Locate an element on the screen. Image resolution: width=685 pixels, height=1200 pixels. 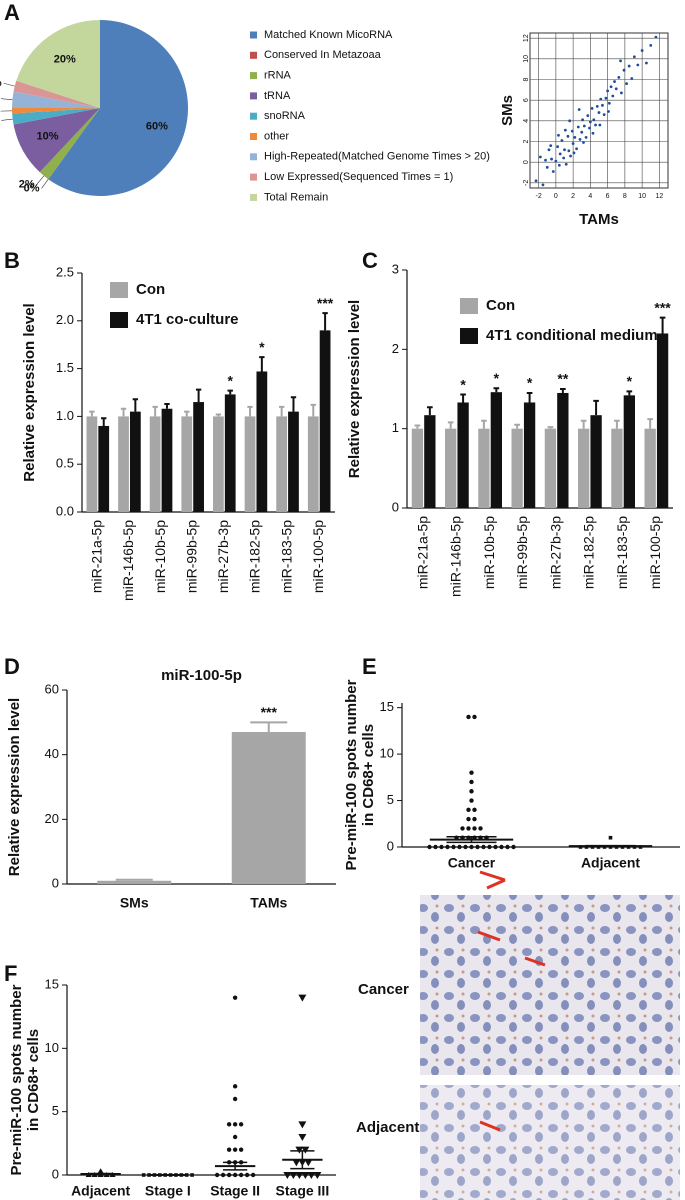
significance: *** is located at coordinates (325, 303).